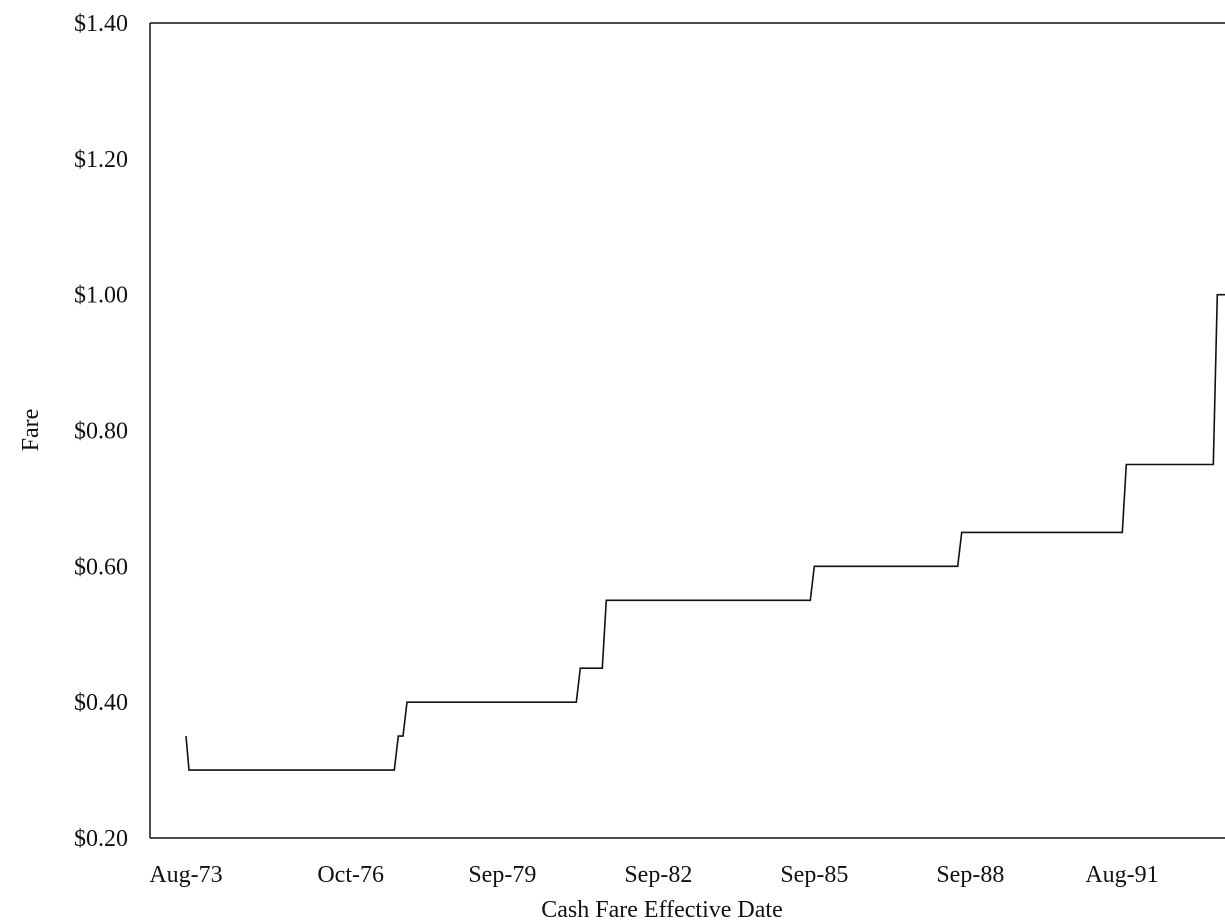  I want to click on x-tick-label: Sep-85, so click(814, 875).